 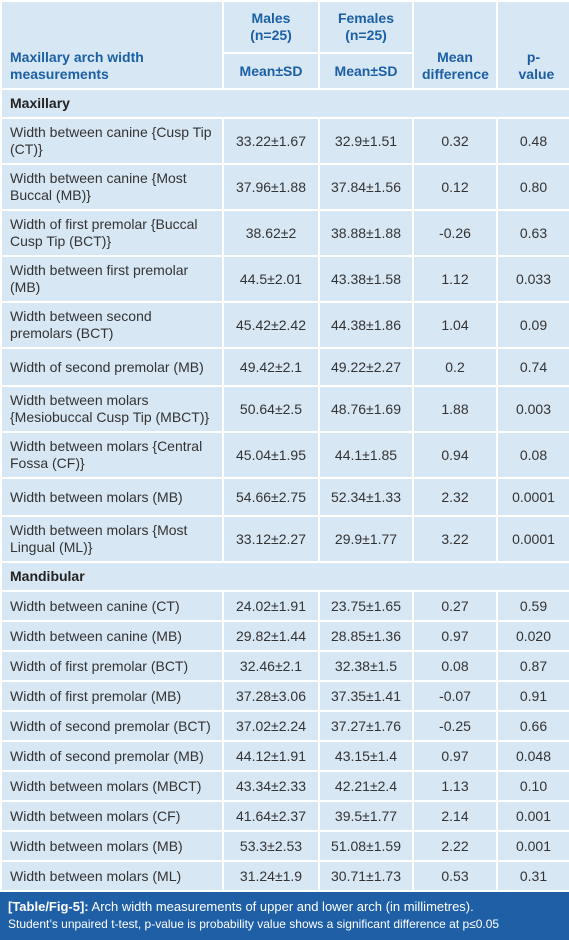 I want to click on measurement: Width between molars (CF), so click(x=112, y=816).